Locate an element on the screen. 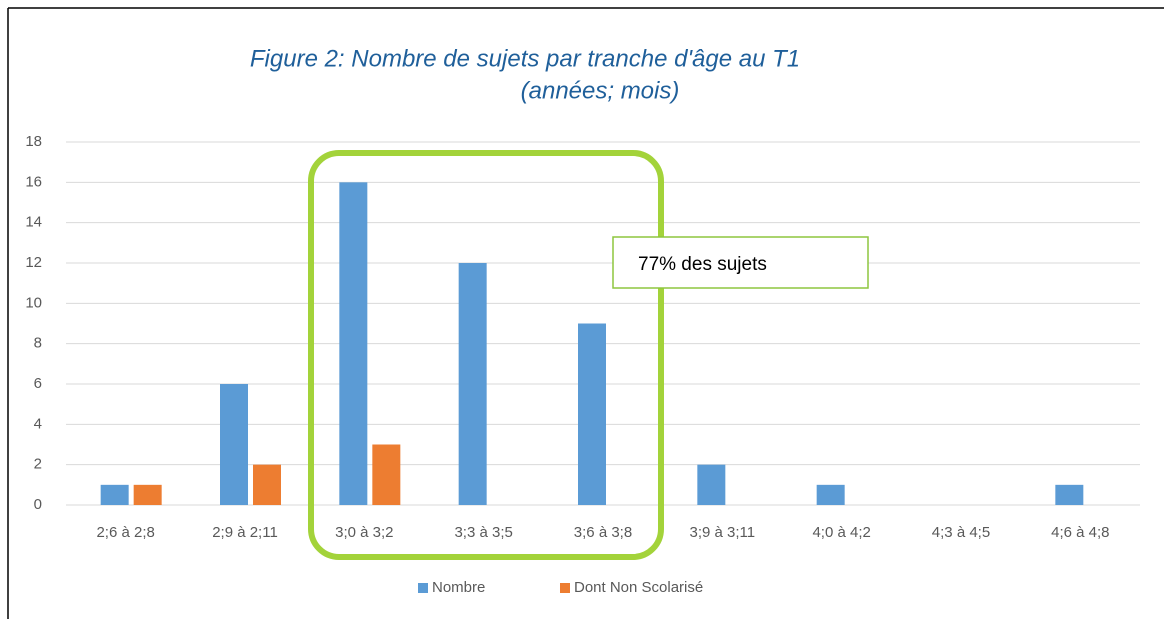  x-tick-label: 4;6 à 4;8 is located at coordinates (1080, 532).